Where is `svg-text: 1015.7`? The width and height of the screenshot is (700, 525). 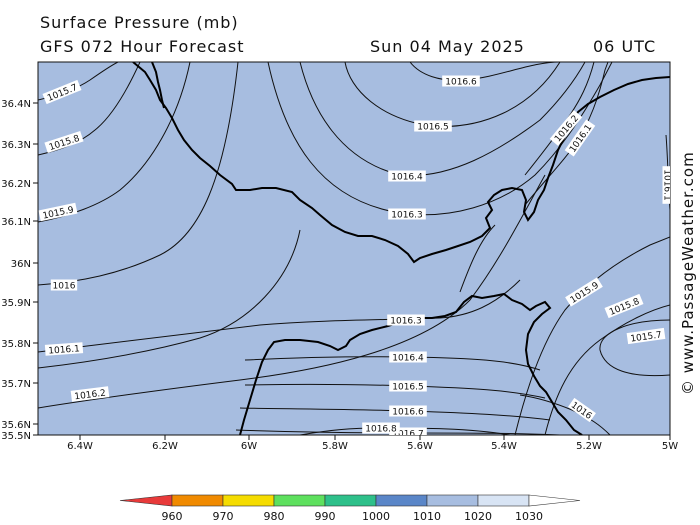
svg-text: 1015.7 is located at coordinates (646, 337).